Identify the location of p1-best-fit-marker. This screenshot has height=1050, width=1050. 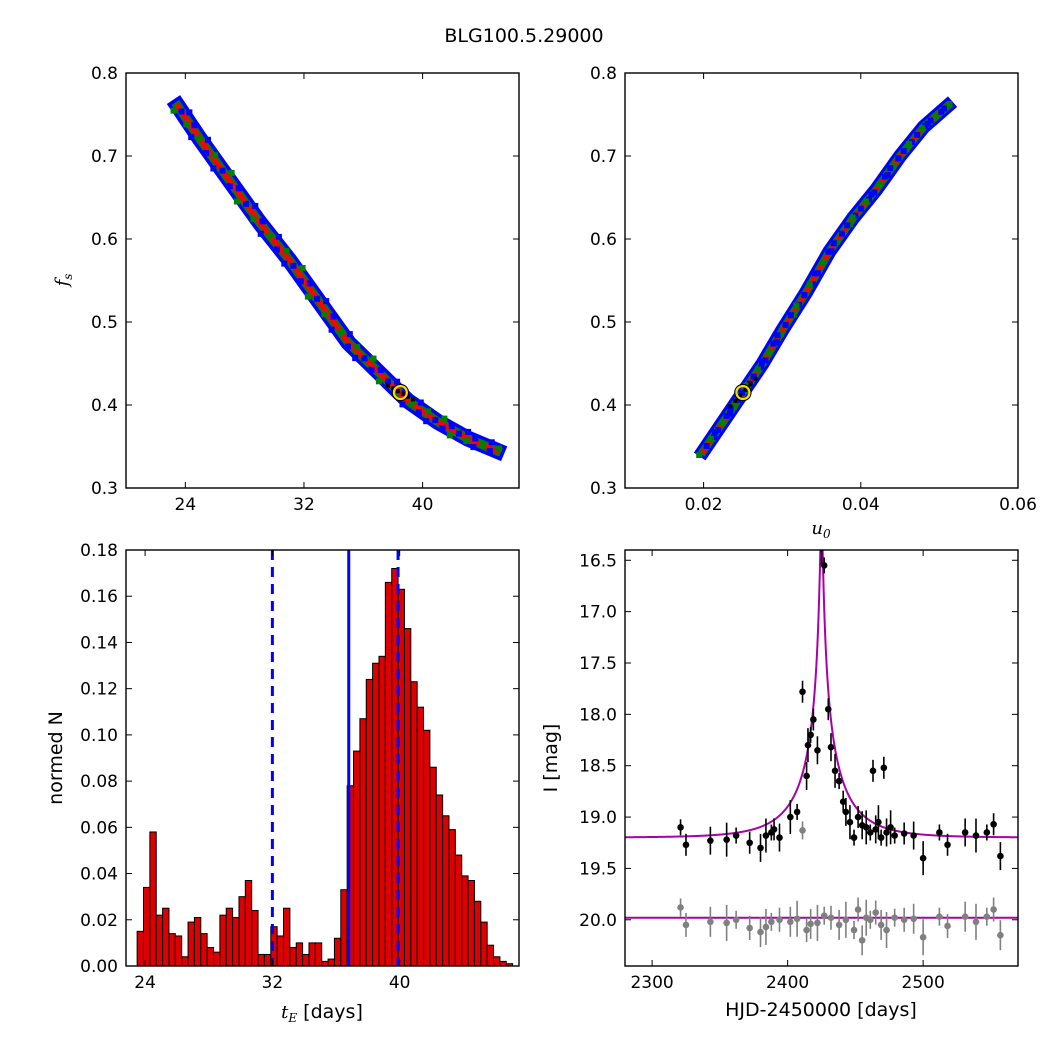
(400, 392).